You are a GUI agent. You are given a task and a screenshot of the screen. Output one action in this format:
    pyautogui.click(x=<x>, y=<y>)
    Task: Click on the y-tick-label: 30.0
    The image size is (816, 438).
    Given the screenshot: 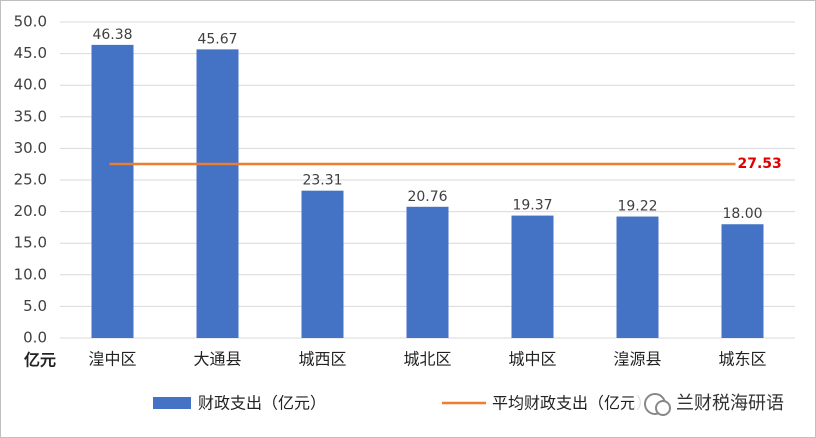 What is the action you would take?
    pyautogui.click(x=30, y=148)
    